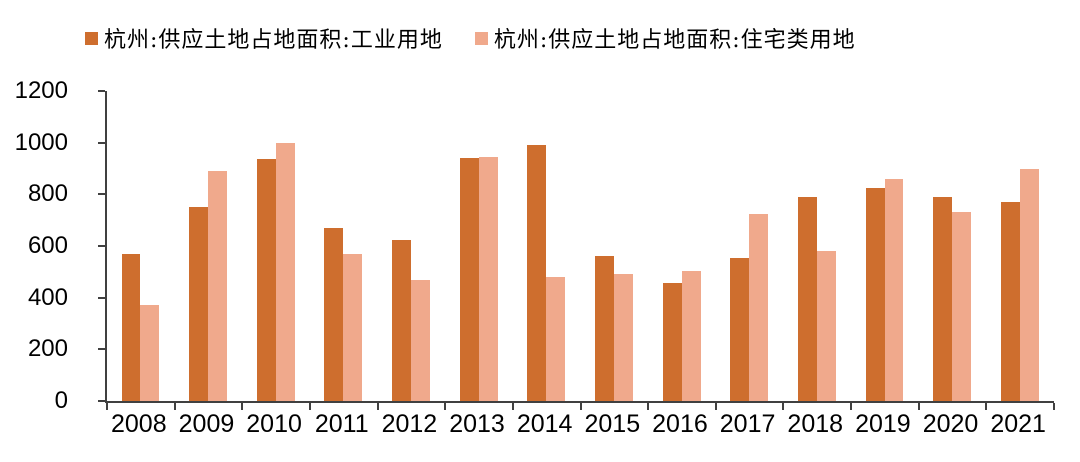  I want to click on x-axis-label-2008: 2008, so click(139, 424).